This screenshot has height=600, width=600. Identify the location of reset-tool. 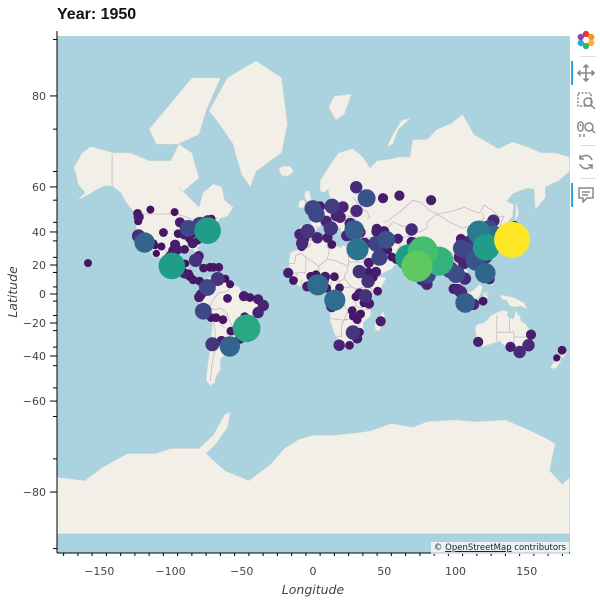
(585, 162).